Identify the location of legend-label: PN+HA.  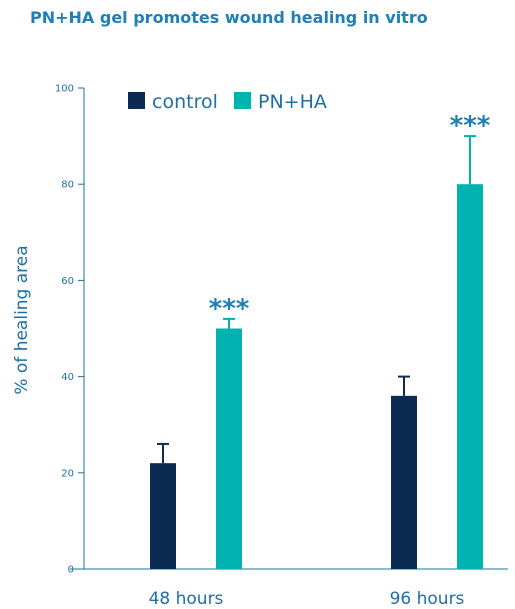
(292, 102).